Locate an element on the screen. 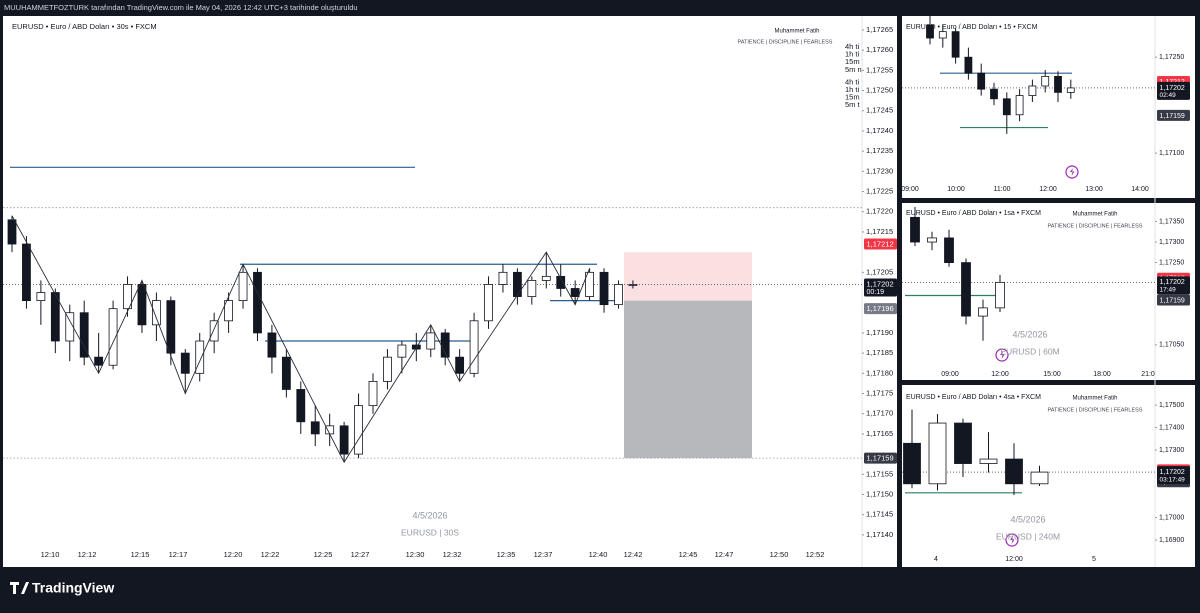 The width and height of the screenshot is (1200, 613). y-tick-label: 1,17170 is located at coordinates (879, 413).